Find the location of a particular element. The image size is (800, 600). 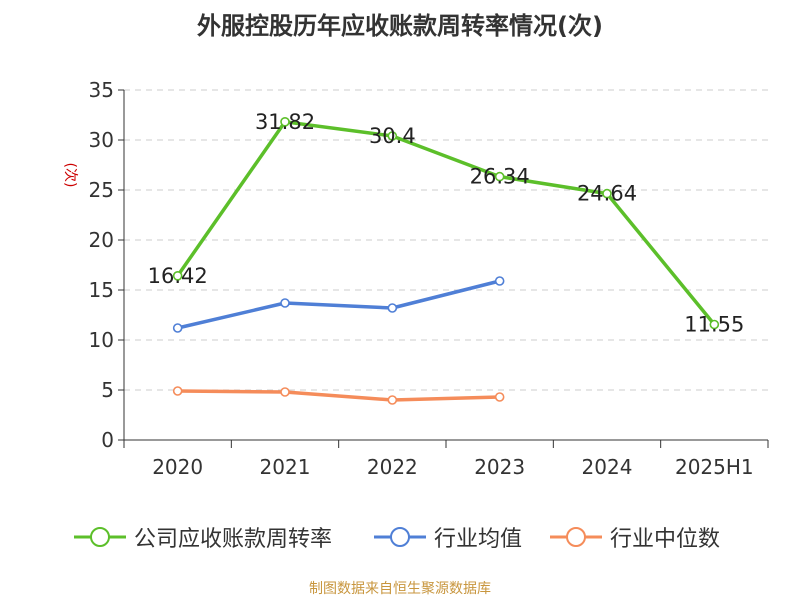

y-tick-label: 5 is located at coordinates (107, 390).